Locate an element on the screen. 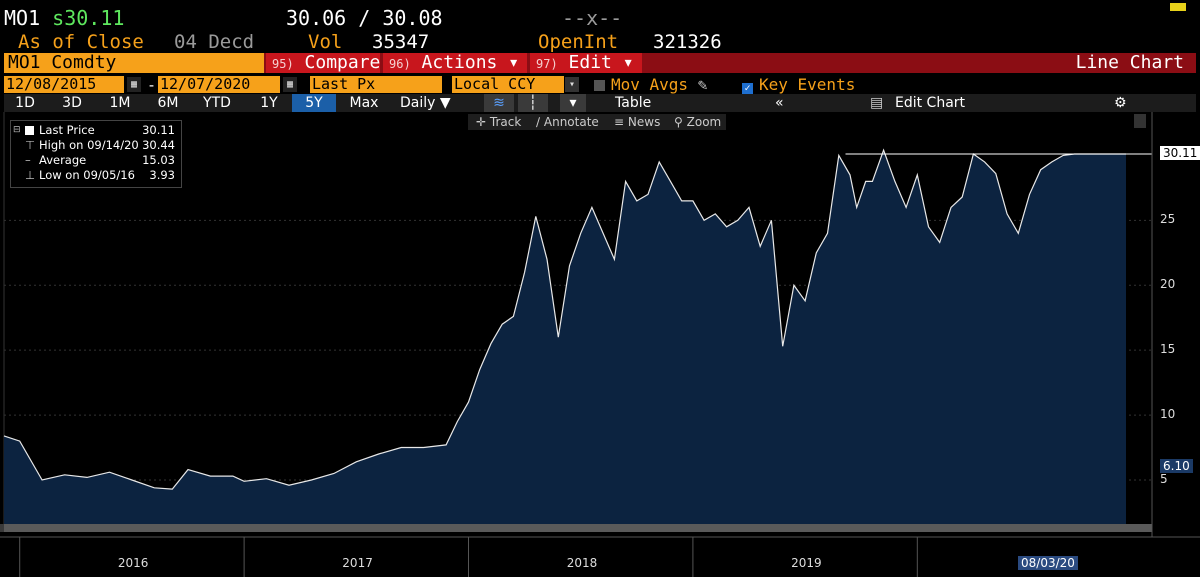 The height and width of the screenshot is (577, 1200). table-button: Table is located at coordinates (633, 103).